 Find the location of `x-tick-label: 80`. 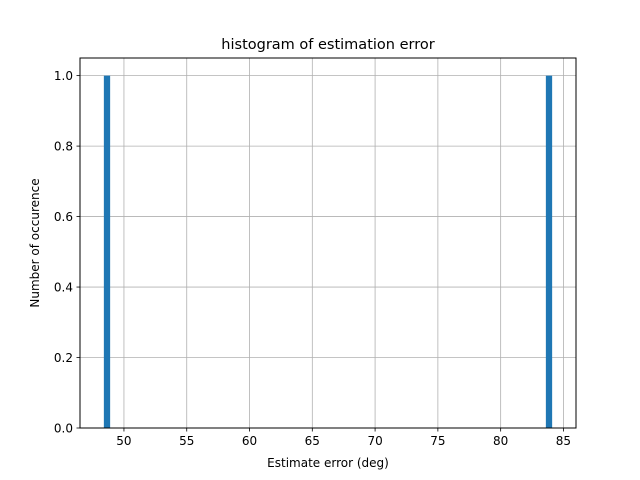

x-tick-label: 80 is located at coordinates (500, 441).